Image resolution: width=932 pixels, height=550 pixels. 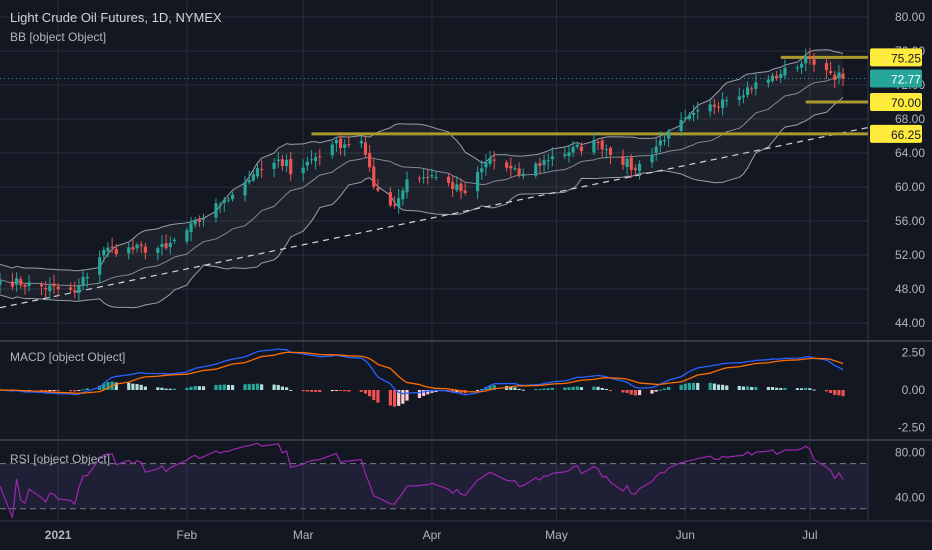 What do you see at coordinates (910, 255) in the screenshot?
I see `price-tick-label: 52.00` at bounding box center [910, 255].